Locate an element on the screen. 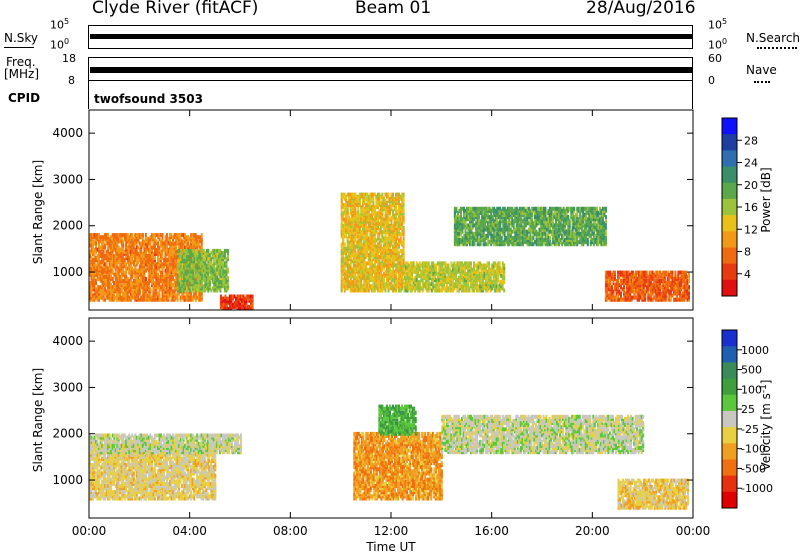 The image size is (800, 554). freq-unit-label: [MHz] is located at coordinates (22, 74).